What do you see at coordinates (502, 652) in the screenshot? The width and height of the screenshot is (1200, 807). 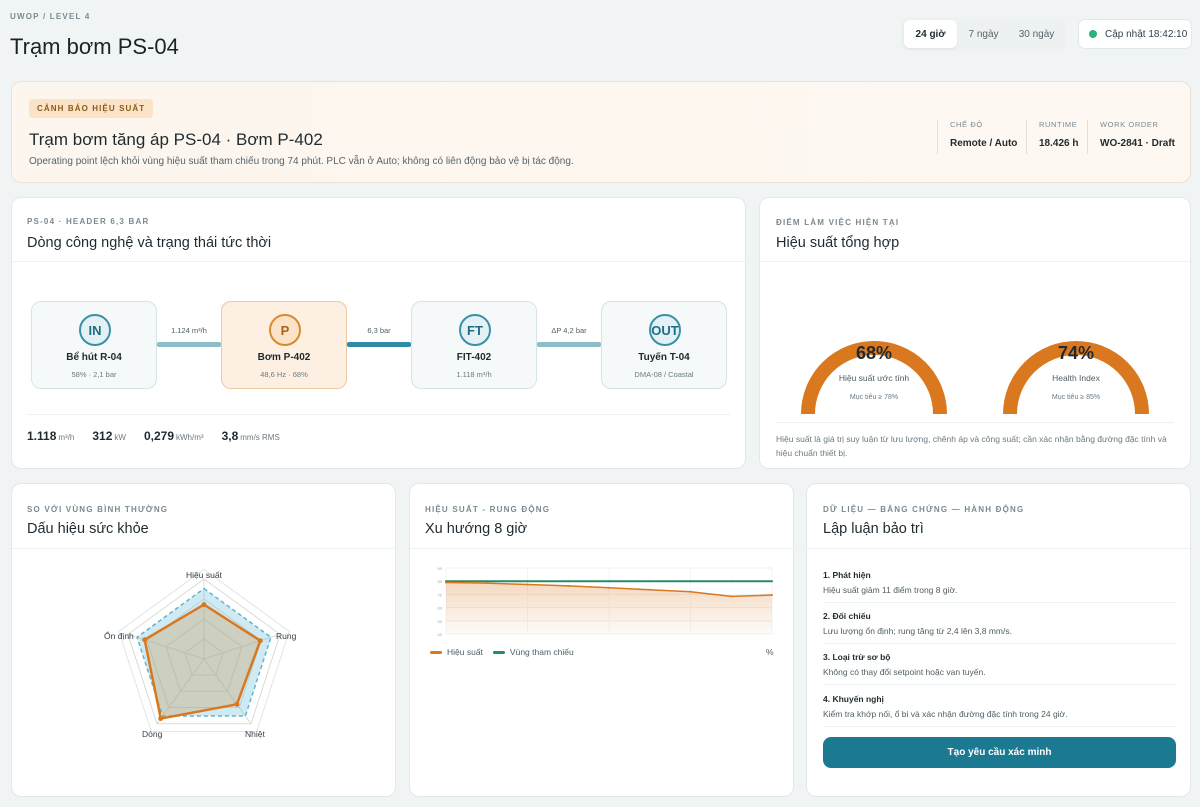 I see `chart-legend: Hiệu suất Vùng tham chiếu` at bounding box center [502, 652].